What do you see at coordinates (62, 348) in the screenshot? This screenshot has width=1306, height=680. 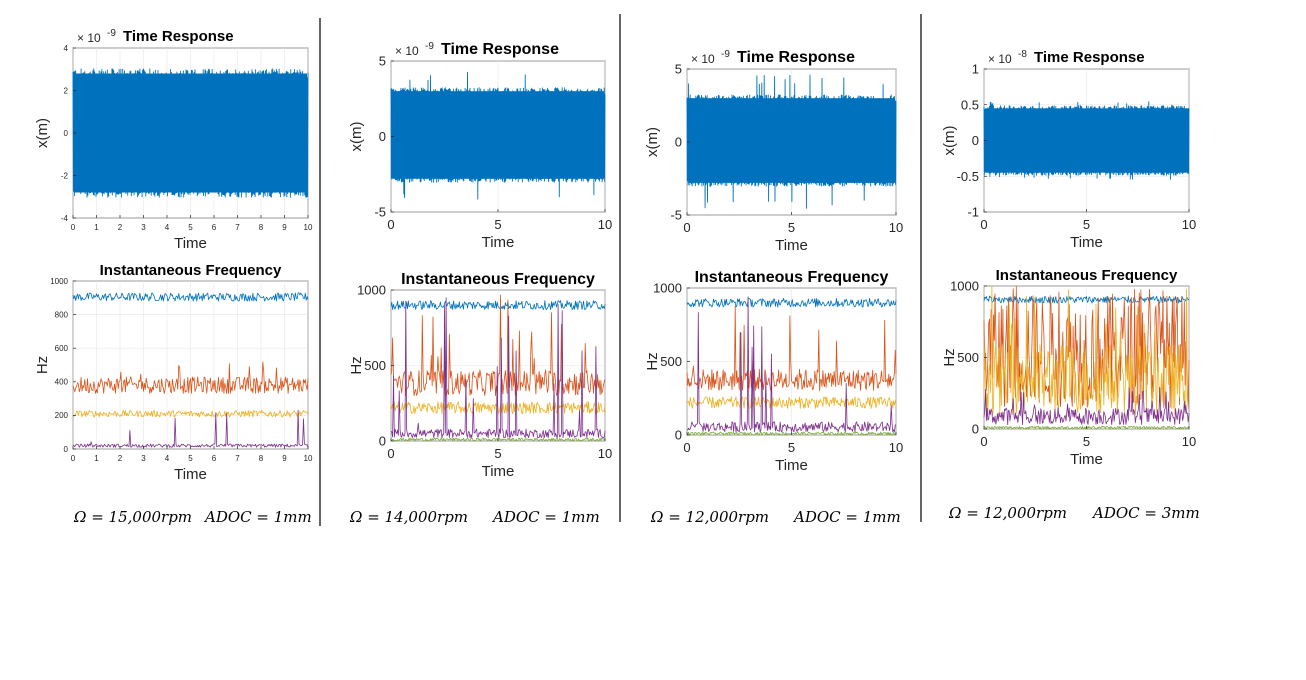 I see `y-tick-label: 600` at bounding box center [62, 348].